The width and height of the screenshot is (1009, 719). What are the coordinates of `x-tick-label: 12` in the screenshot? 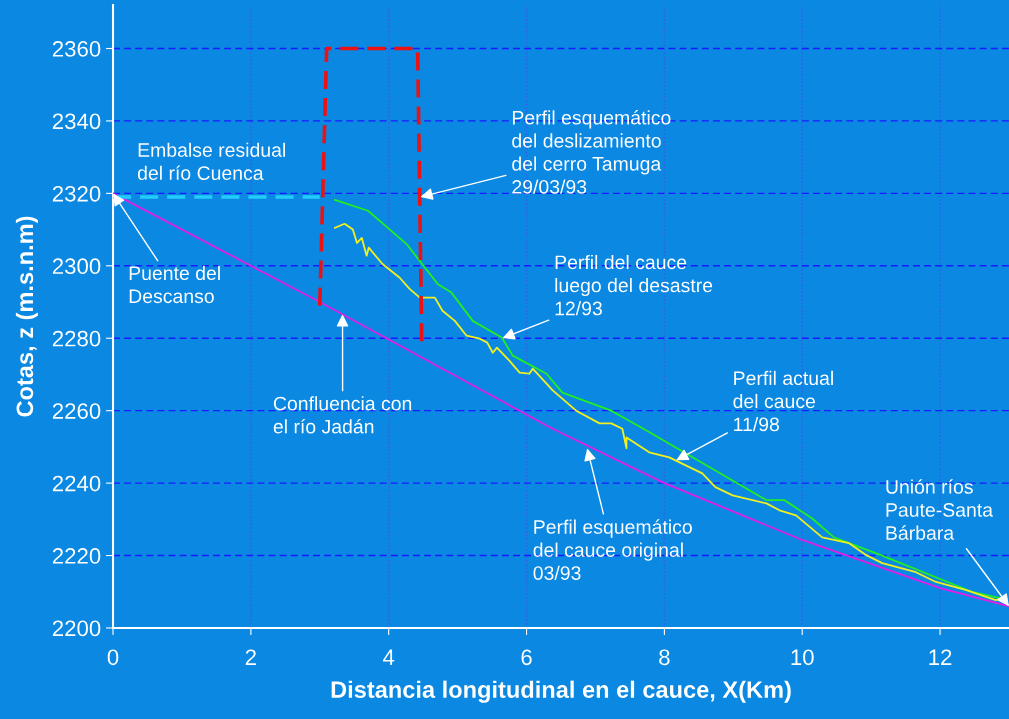 It's located at (940, 657).